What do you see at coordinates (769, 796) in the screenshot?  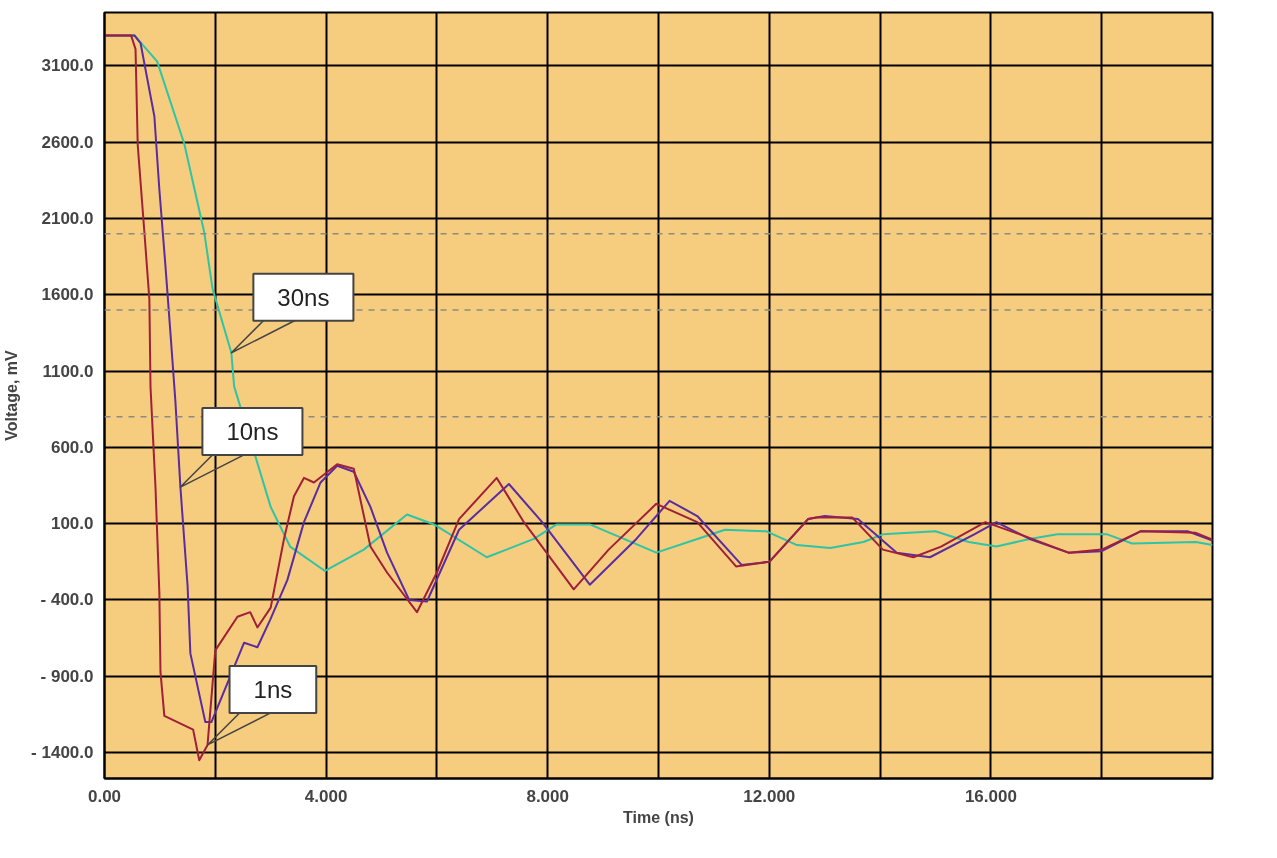 I see `x-tick-label: 12.000` at bounding box center [769, 796].